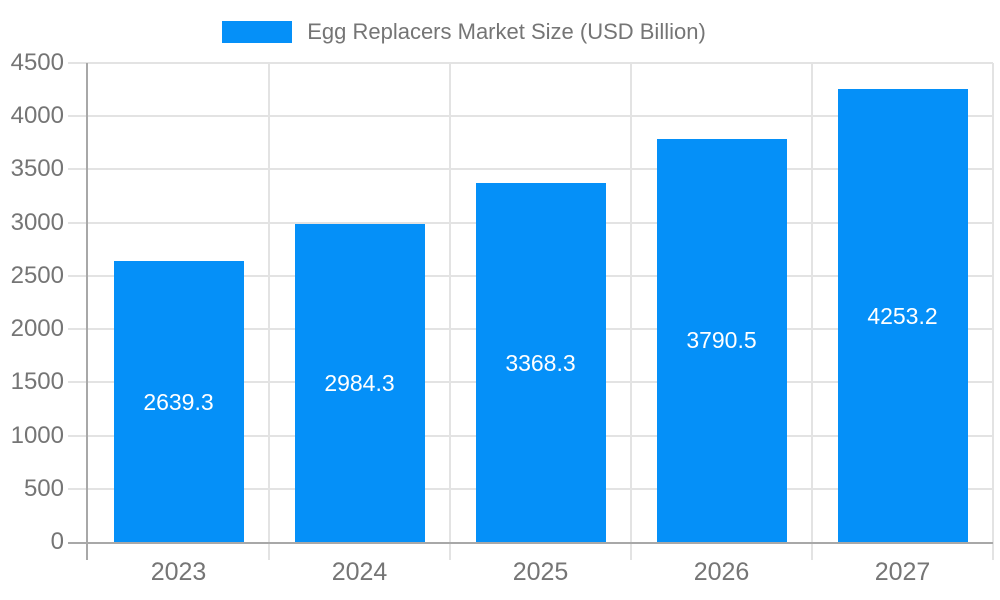  I want to click on bar-value-label: 4253.2, so click(902, 315).